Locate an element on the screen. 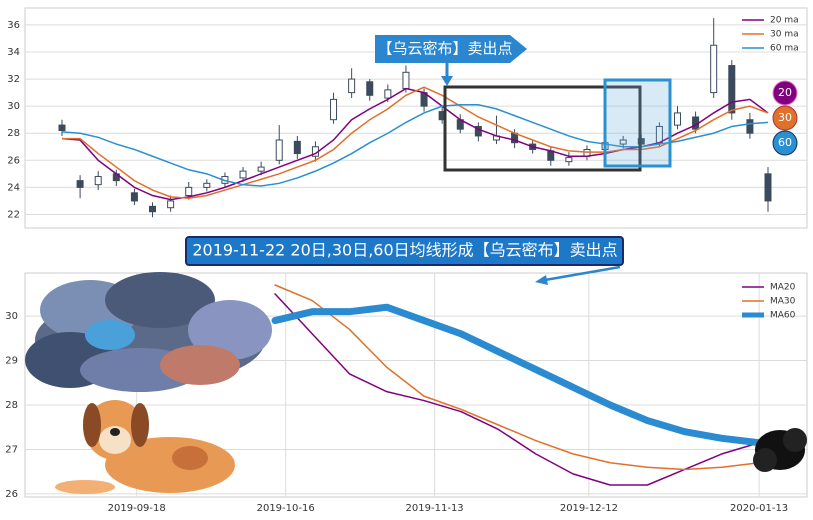 The image size is (813, 520). highlight-box is located at coordinates (542, 128).